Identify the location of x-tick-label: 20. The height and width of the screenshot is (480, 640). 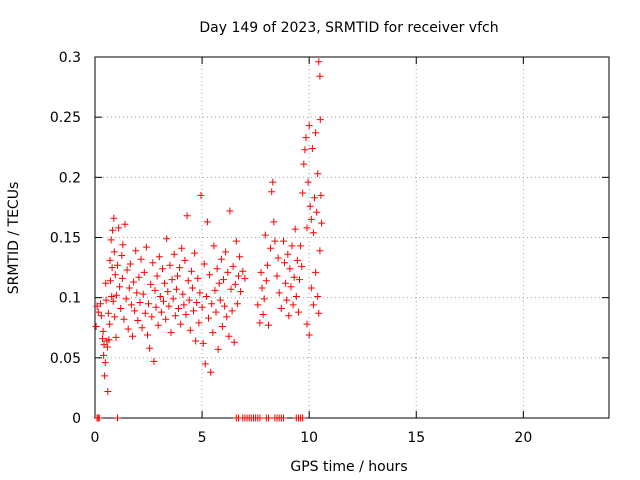
(523, 438).